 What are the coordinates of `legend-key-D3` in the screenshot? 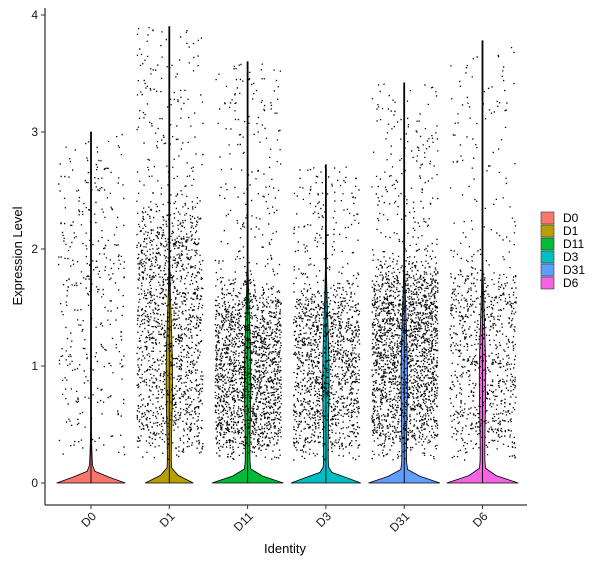 It's located at (547, 257).